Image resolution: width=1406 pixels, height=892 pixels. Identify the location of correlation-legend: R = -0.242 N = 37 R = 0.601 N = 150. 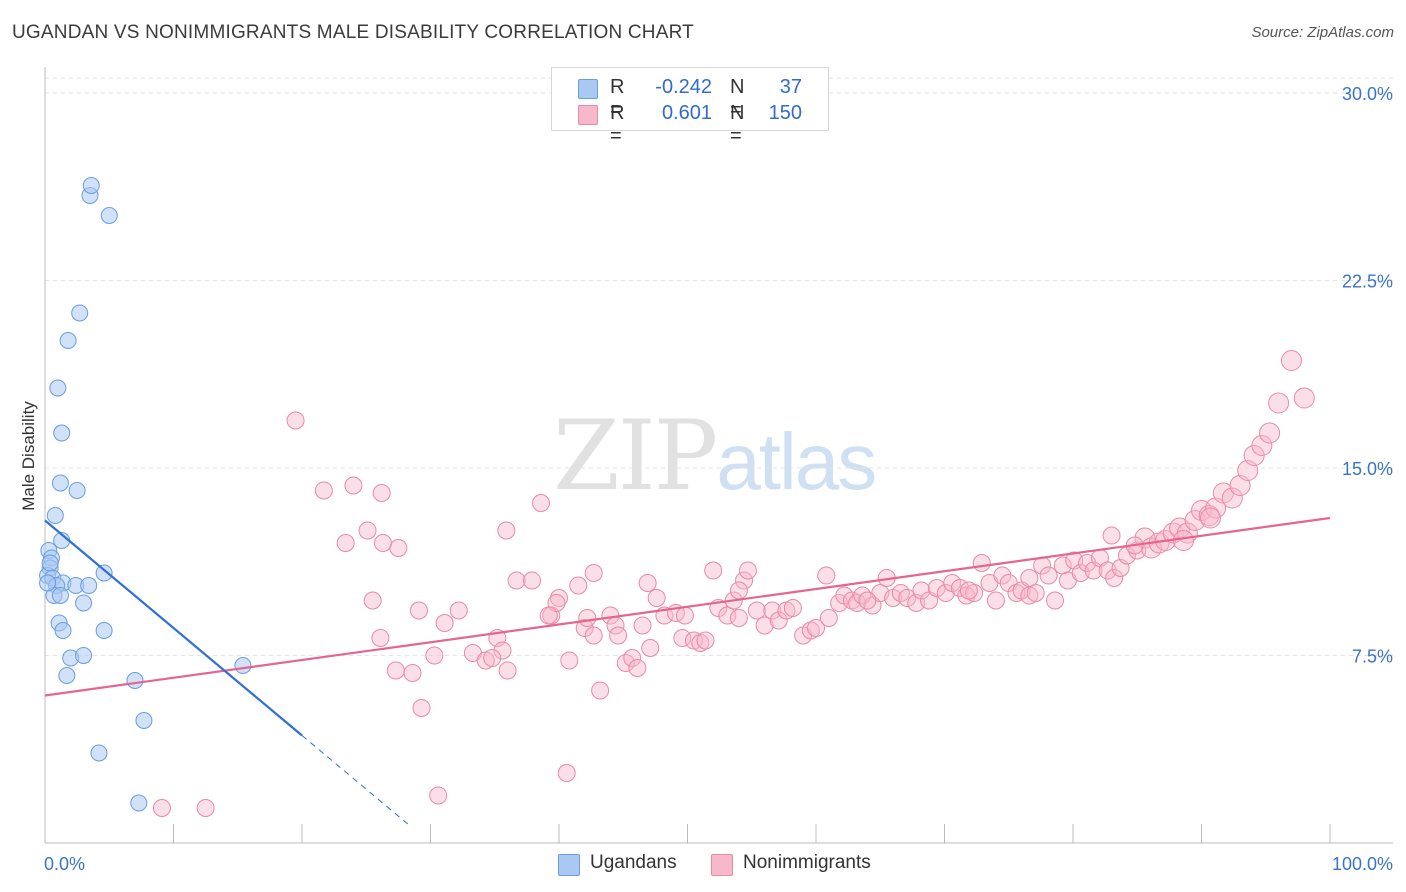
(690, 107).